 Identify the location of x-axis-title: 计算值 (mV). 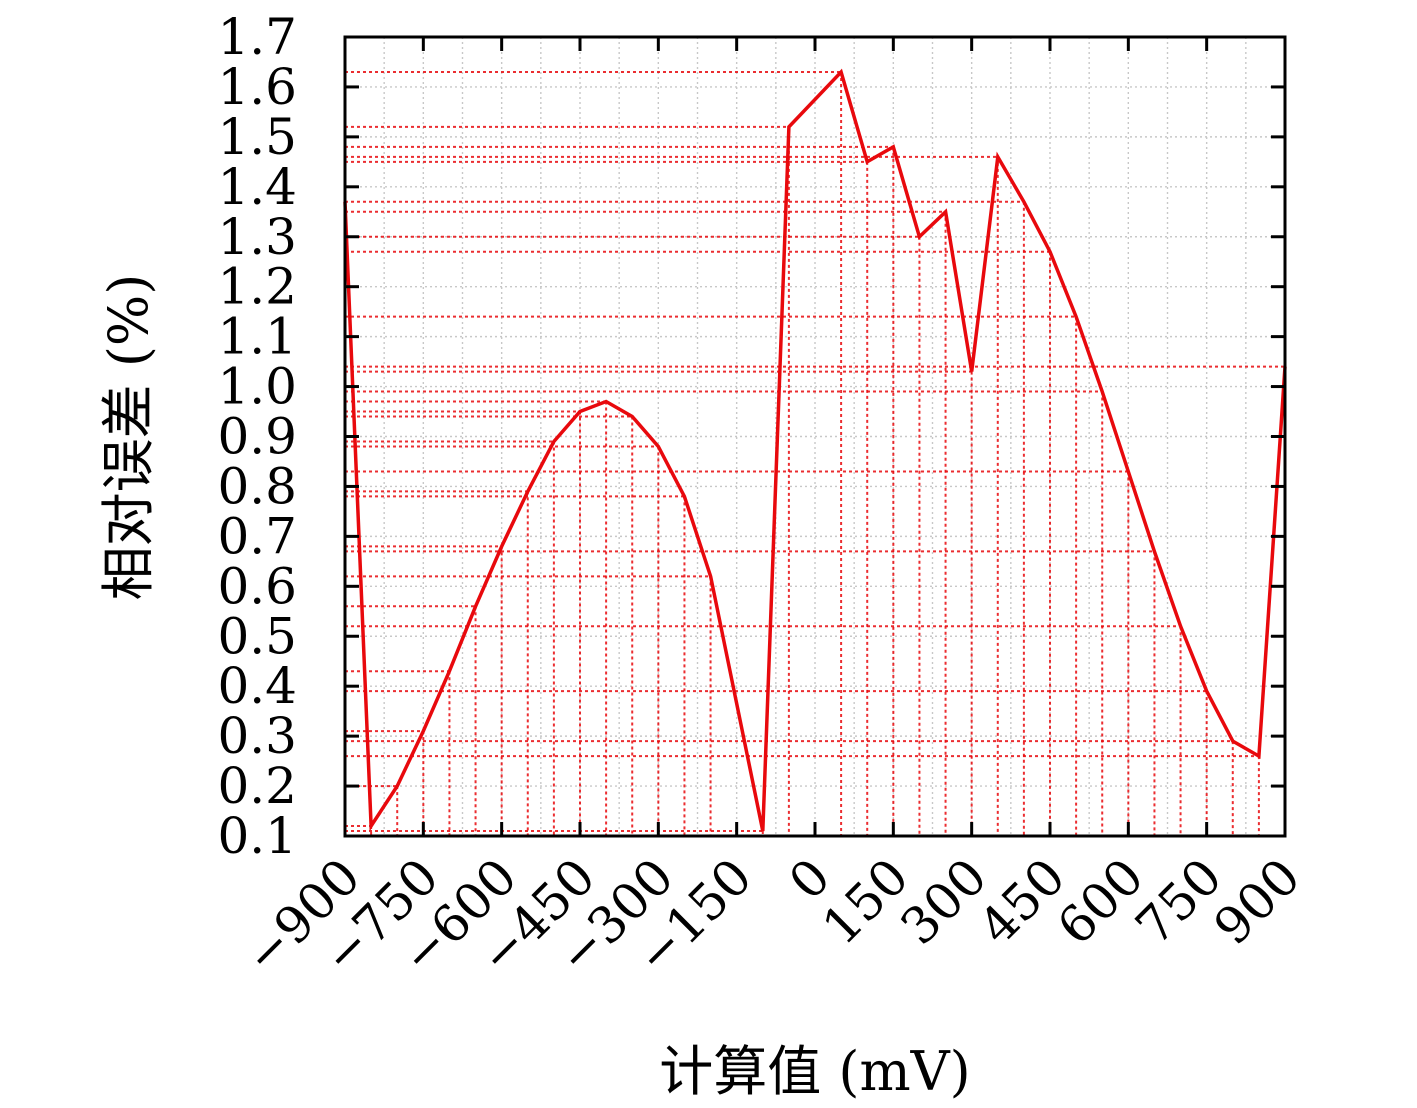
(815, 1071).